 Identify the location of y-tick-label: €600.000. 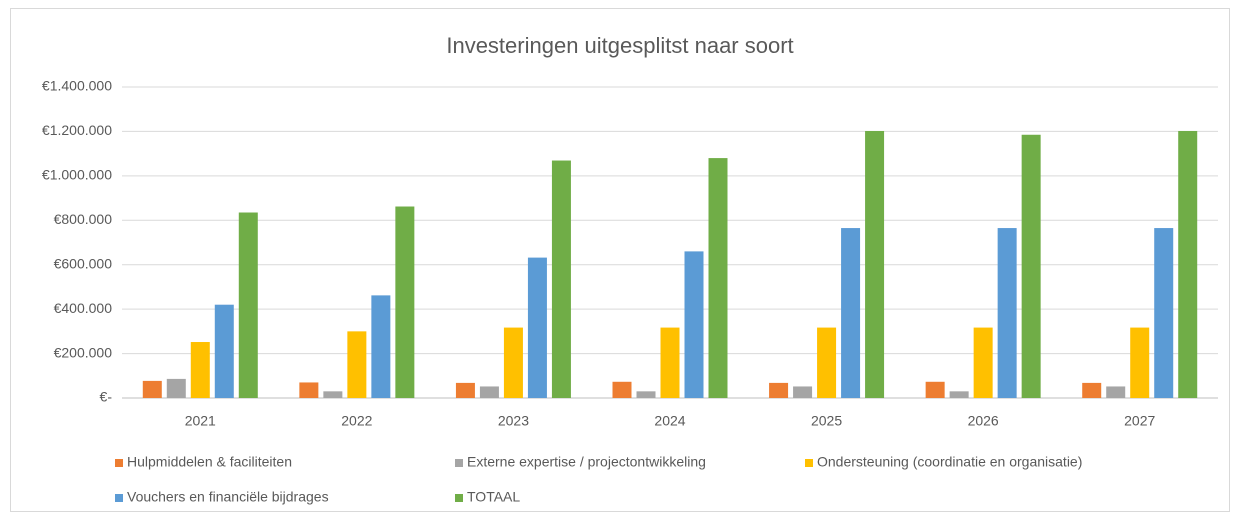
(83, 263).